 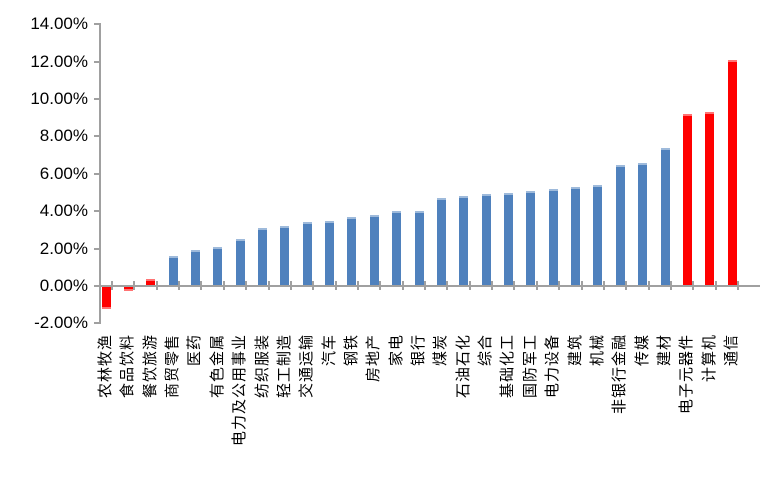 I want to click on x-axis-label: 商贸零售, so click(x=173, y=366).